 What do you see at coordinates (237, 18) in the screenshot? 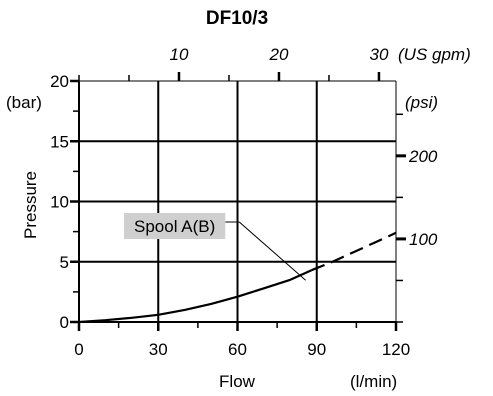
I see `chart-title: DF10/3` at bounding box center [237, 18].